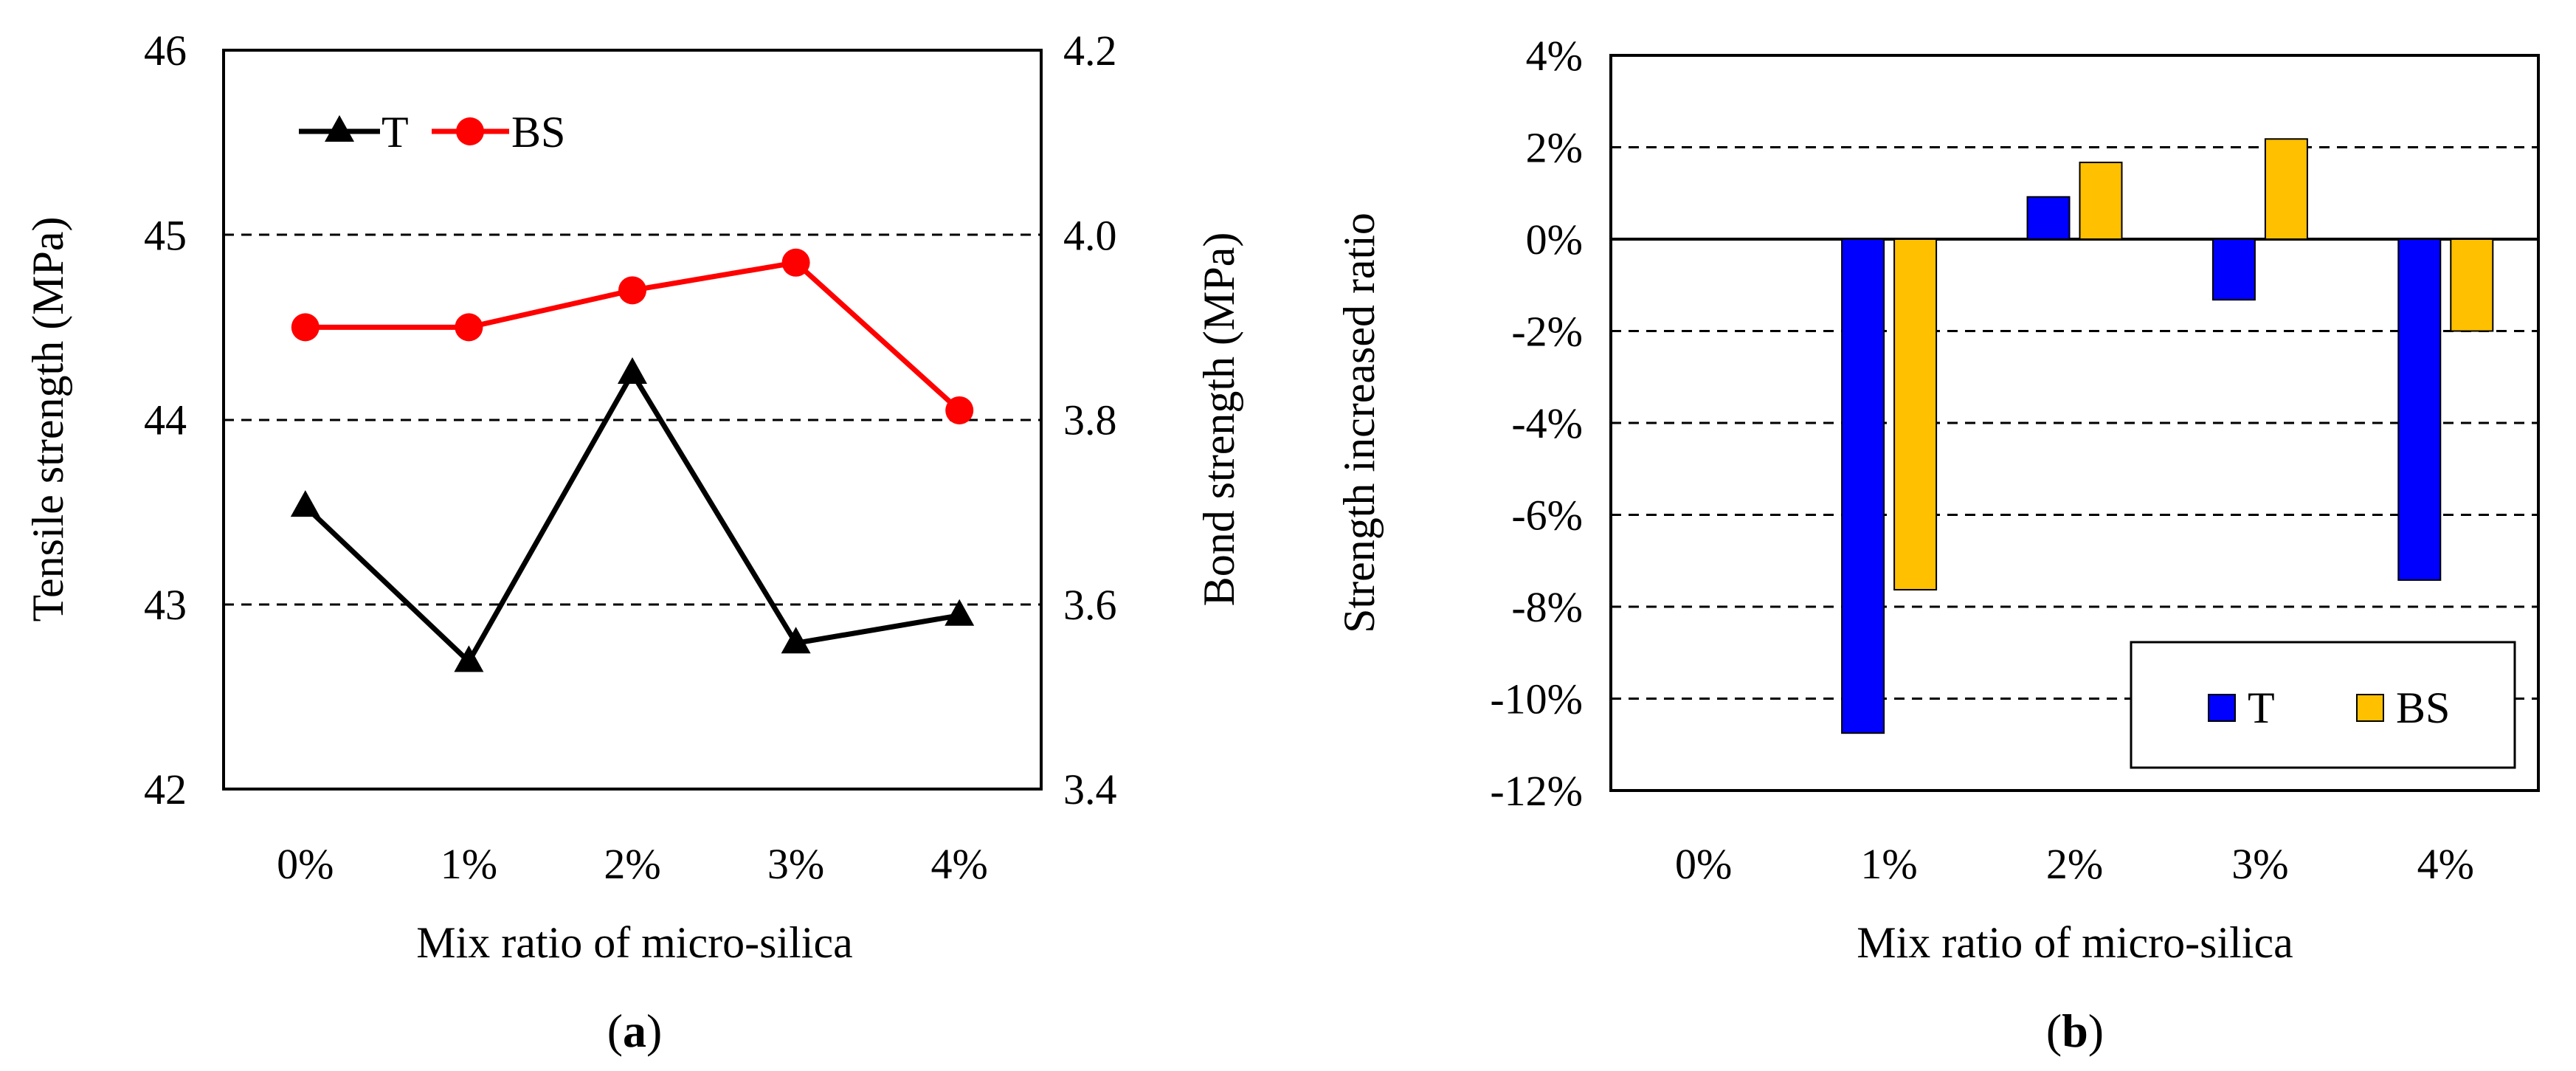 Image resolution: width=2576 pixels, height=1071 pixels. I want to click on panel-a-y-axis-title: Tensile strength (MPa), so click(48, 419).